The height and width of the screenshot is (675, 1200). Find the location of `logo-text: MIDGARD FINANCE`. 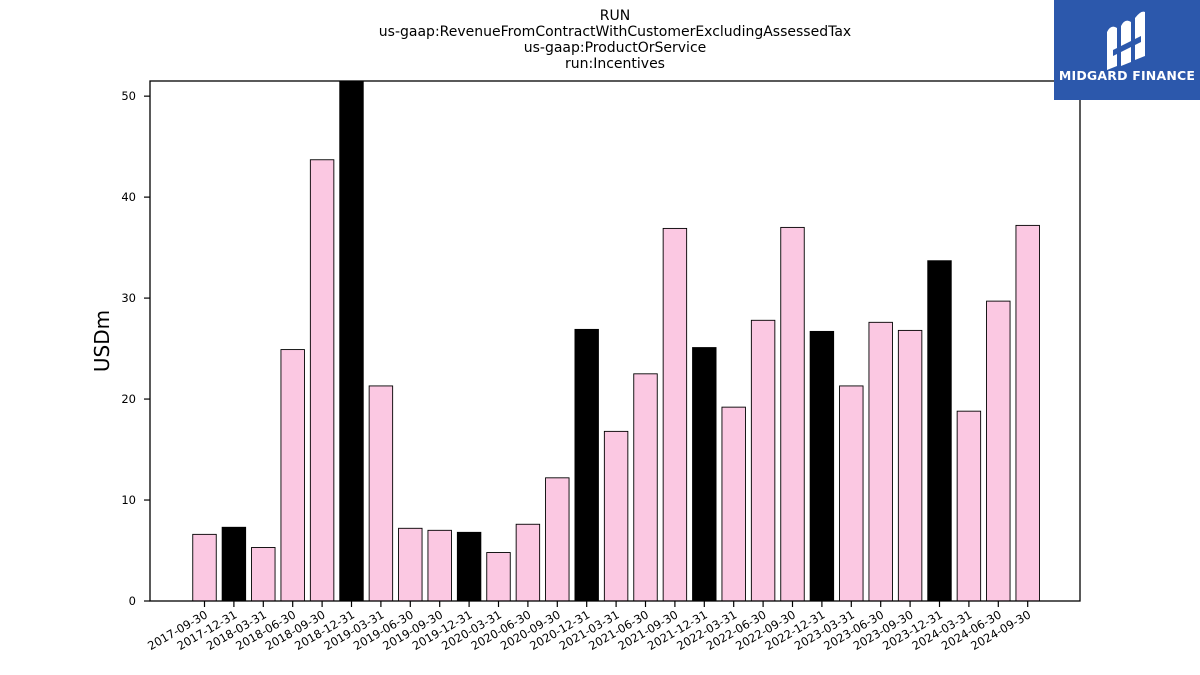

logo-text: MIDGARD FINANCE is located at coordinates (1127, 75).